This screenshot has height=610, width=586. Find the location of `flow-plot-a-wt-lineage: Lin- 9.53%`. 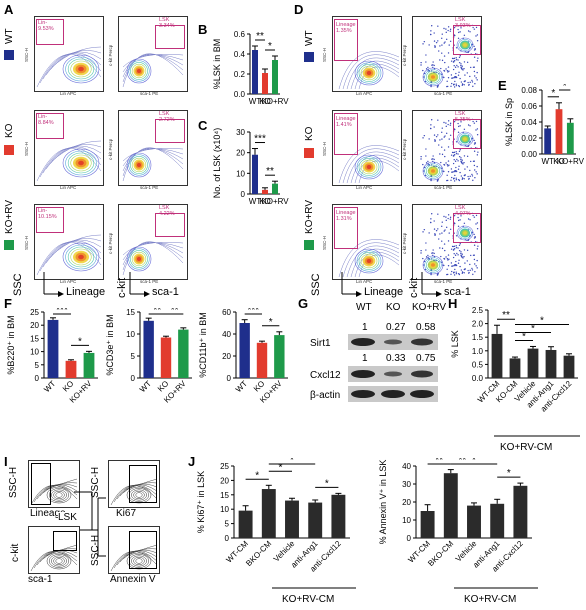

flow-plot-a-wt-lineage: Lin- 9.53% is located at coordinates (69, 54).